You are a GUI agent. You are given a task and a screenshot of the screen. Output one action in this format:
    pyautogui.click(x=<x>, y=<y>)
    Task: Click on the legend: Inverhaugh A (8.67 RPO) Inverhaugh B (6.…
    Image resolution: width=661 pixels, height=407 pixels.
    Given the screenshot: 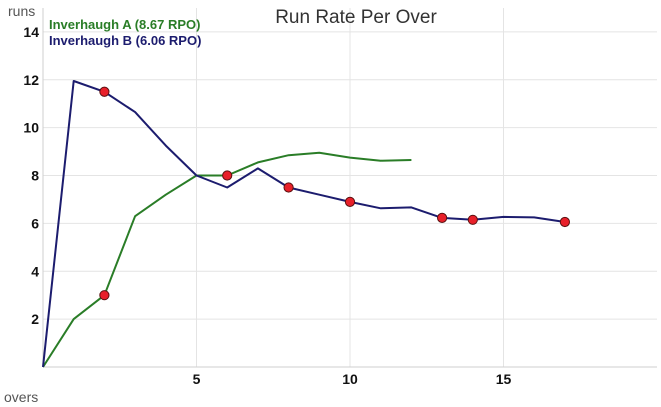 What is the action you would take?
    pyautogui.click(x=125, y=32)
    